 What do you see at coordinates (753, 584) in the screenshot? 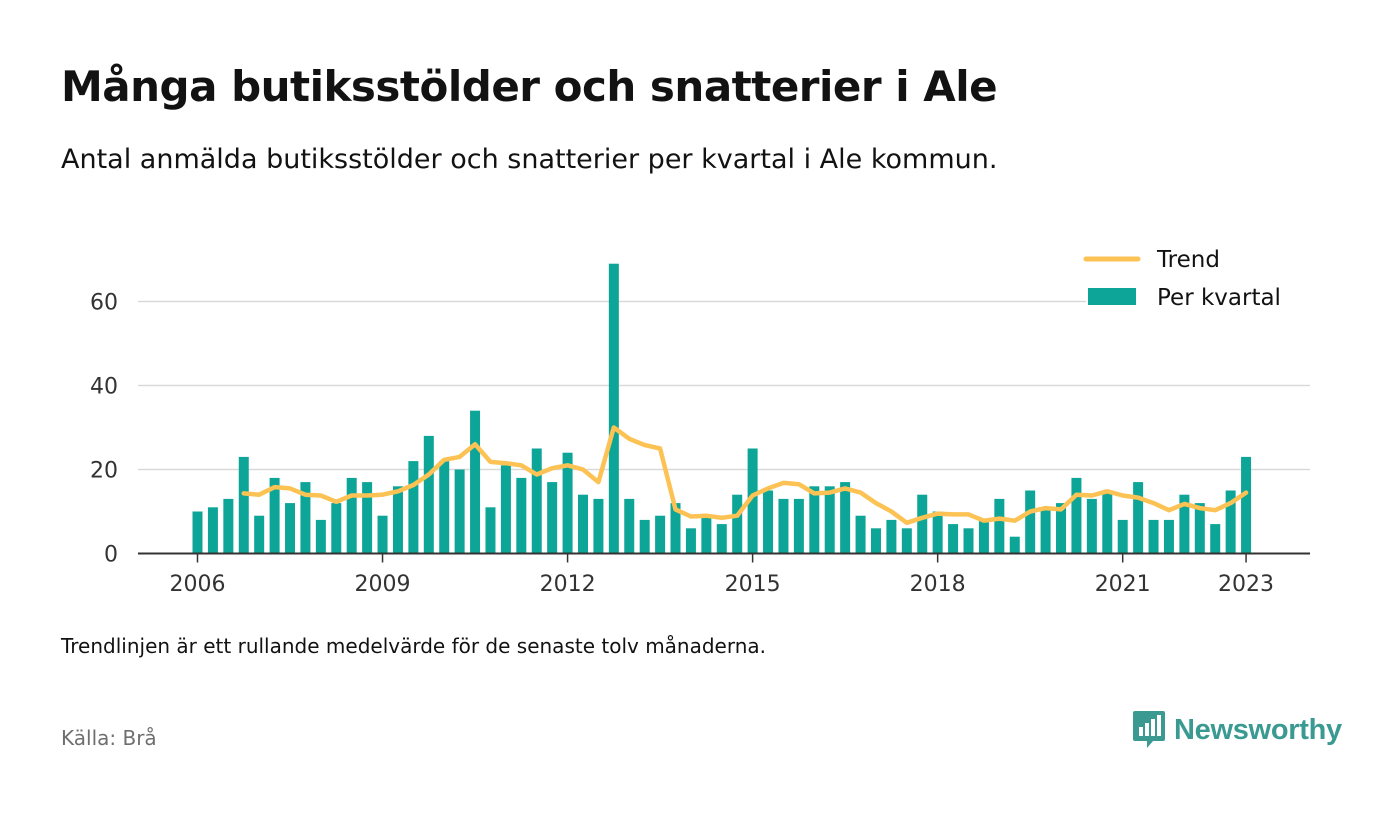
I see `x-tick-label: 2015` at bounding box center [753, 584].